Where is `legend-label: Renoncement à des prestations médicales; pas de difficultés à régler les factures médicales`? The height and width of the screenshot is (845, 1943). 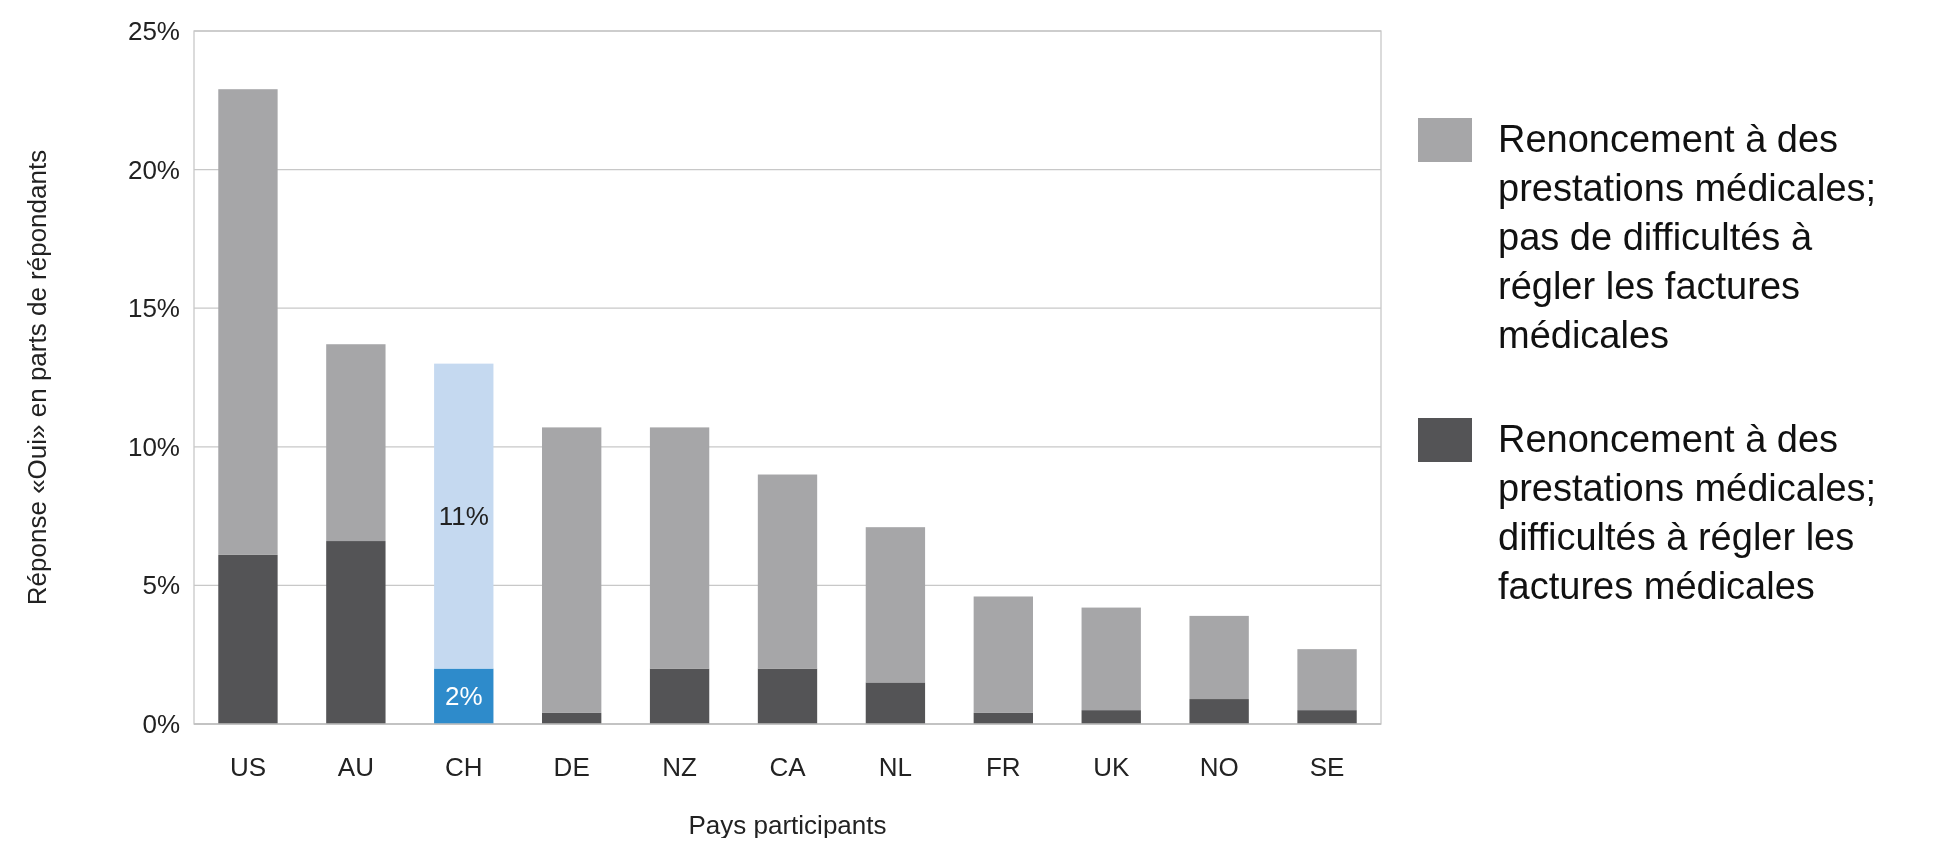
legend-label: Renoncement à des prestations médicales; pas de difficultés à régler les factures médicales is located at coordinates (1687, 237).